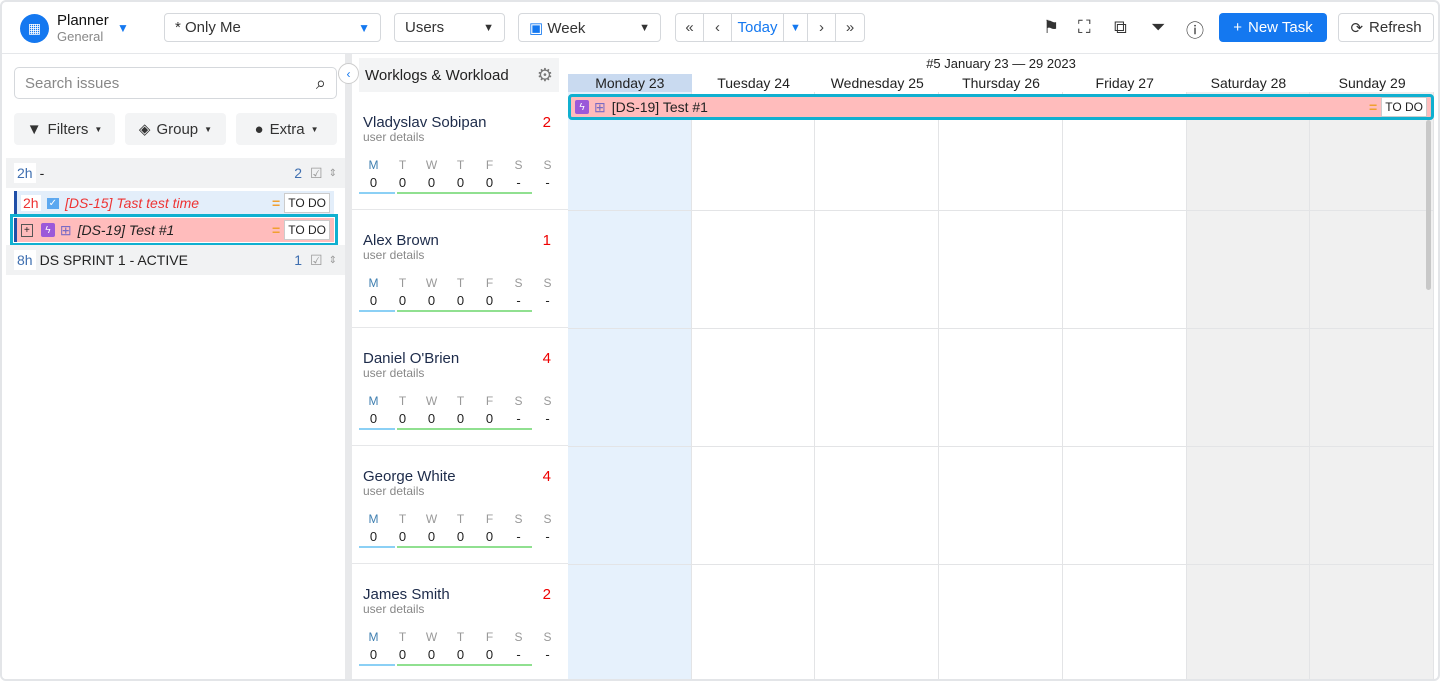 This screenshot has height=681, width=1440. Describe the element at coordinates (42, 173) in the screenshot. I see `group-name: -` at that location.